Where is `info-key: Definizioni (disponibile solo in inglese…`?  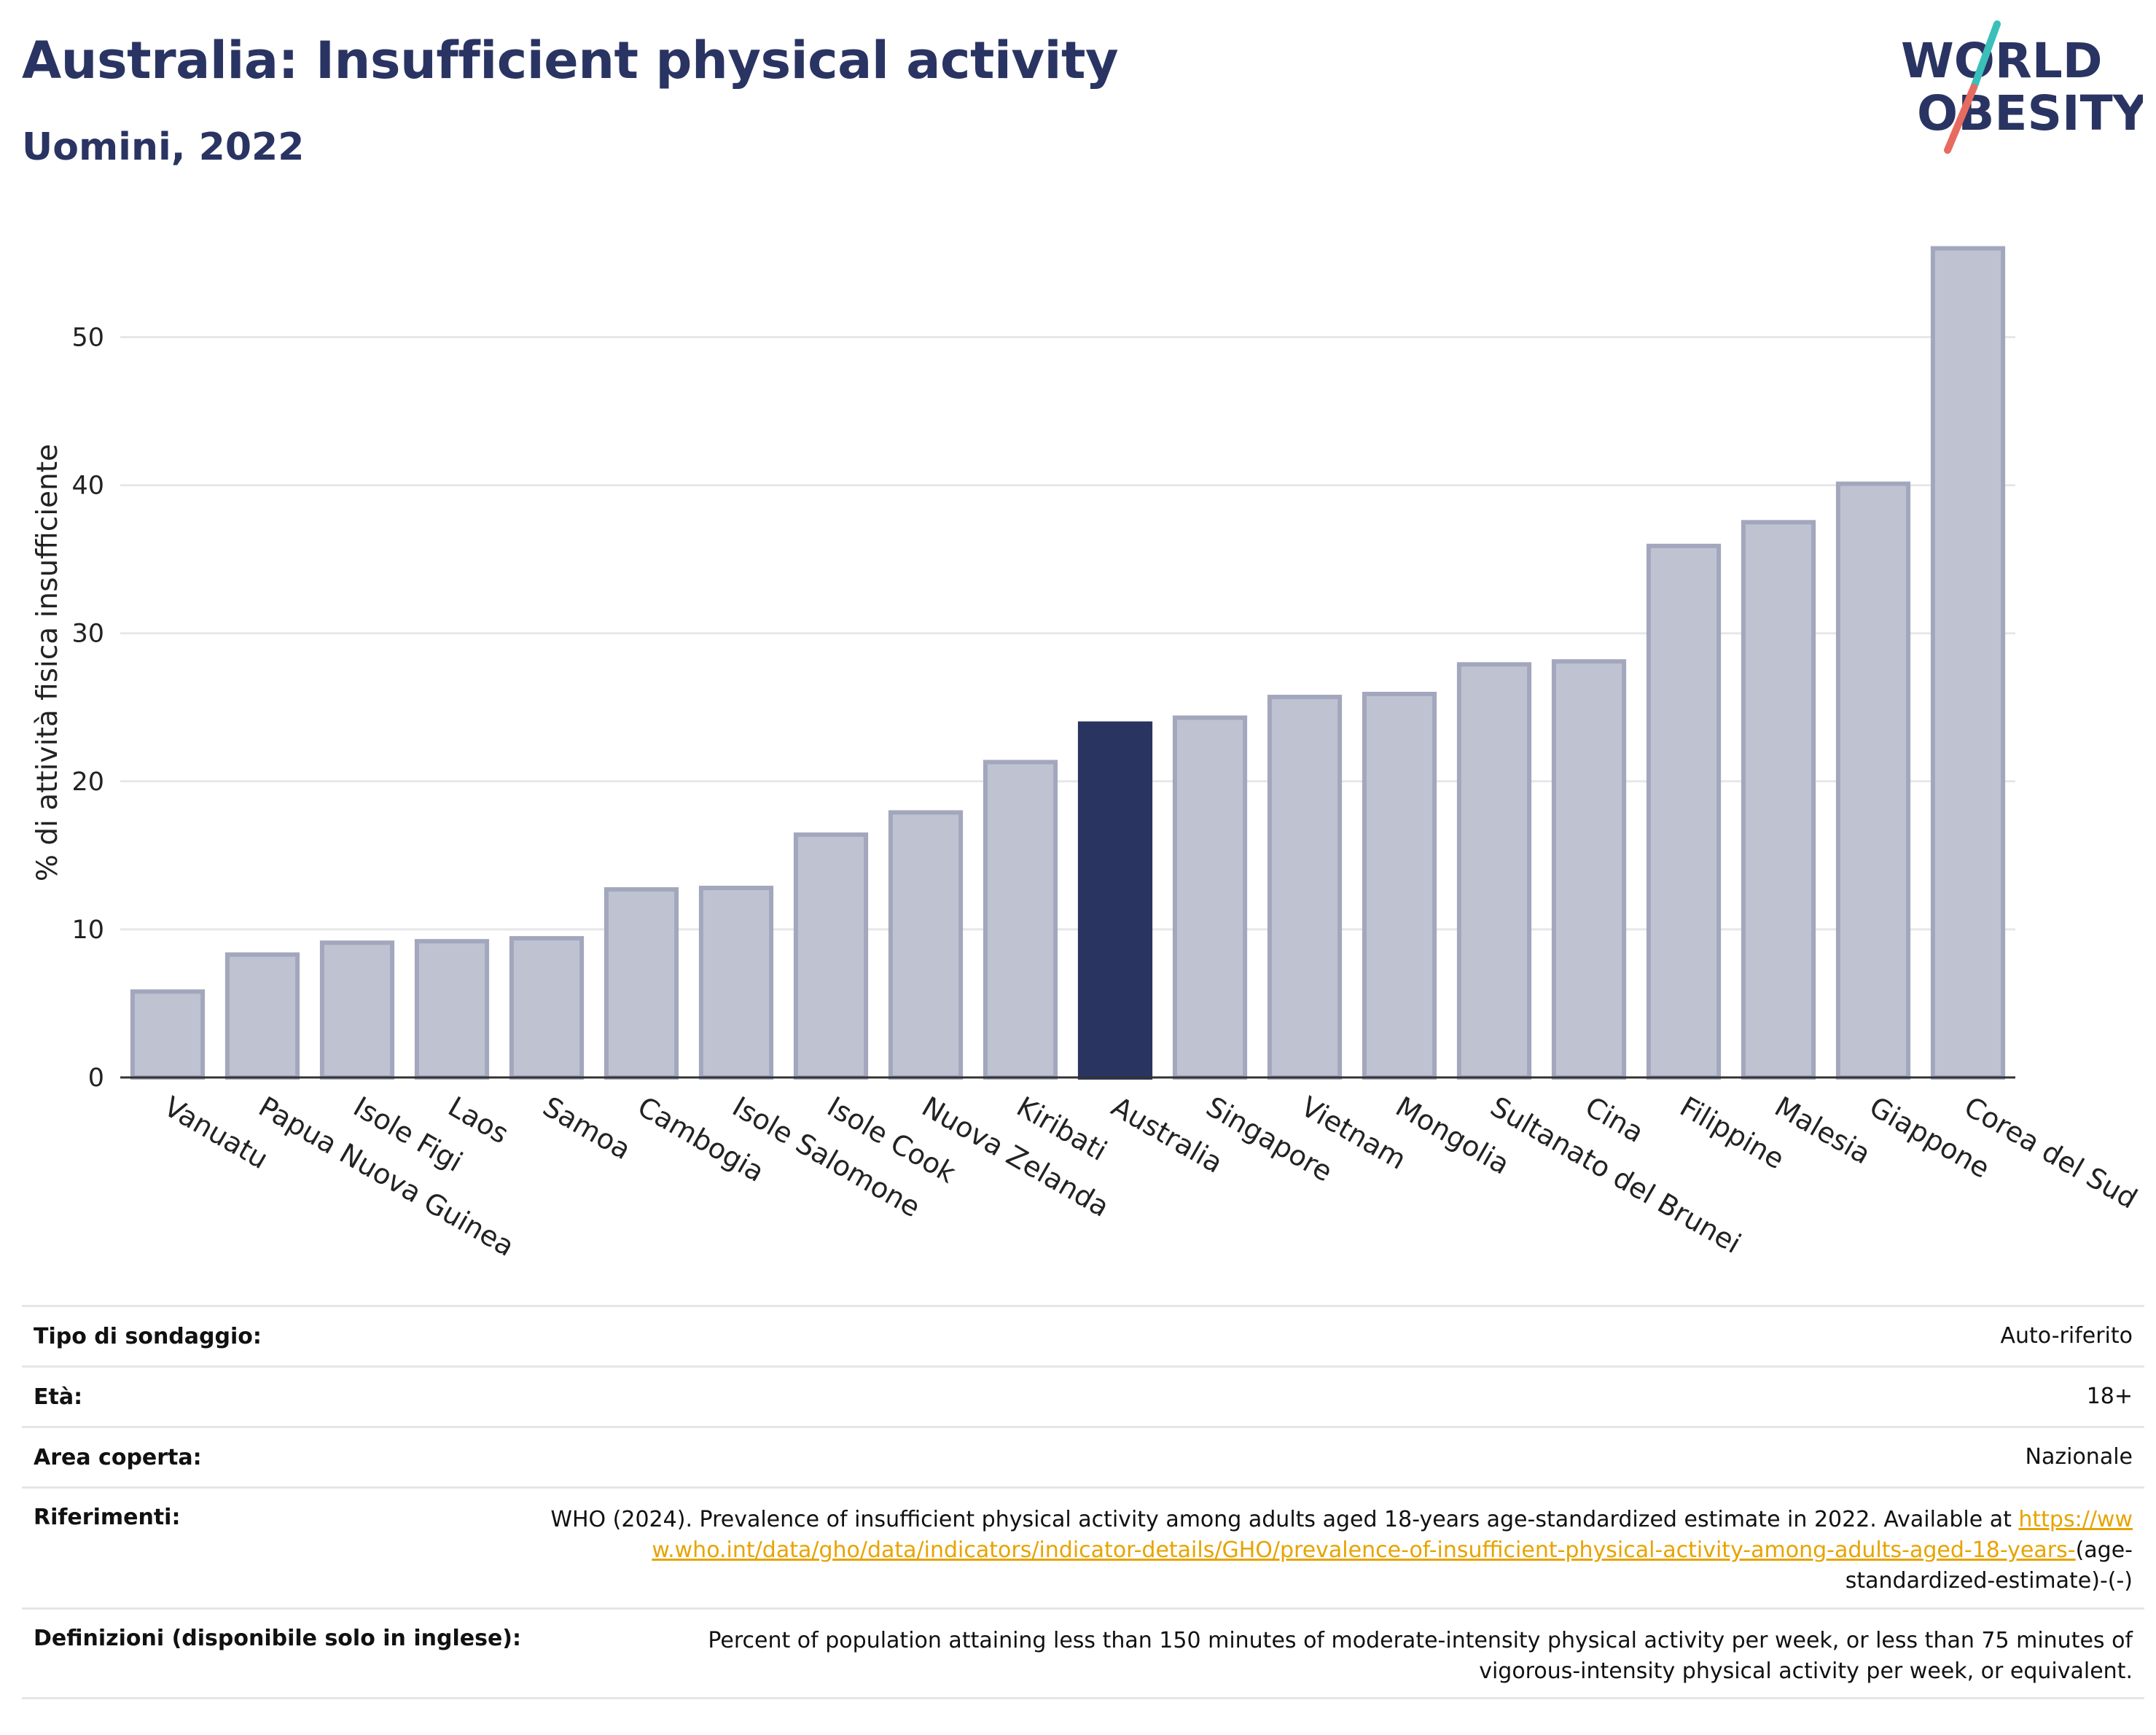
info-key: Definizioni (disponibile solo in inglese… is located at coordinates (278, 1638).